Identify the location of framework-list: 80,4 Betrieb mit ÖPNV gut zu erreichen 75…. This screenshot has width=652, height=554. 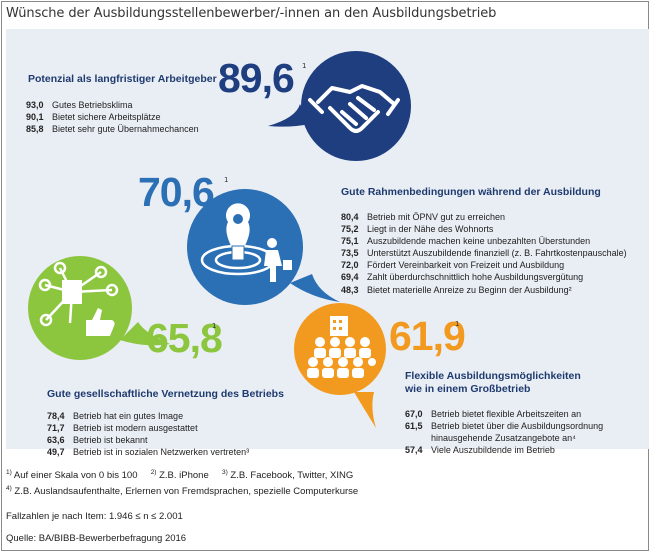
(484, 253).